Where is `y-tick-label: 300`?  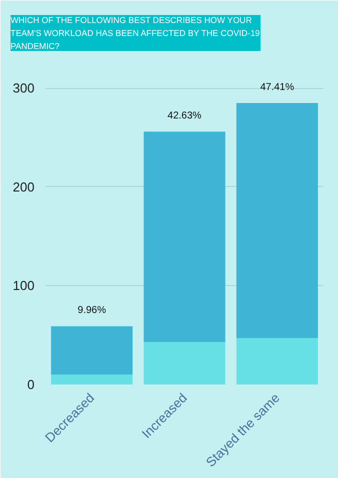
y-tick-label: 300 is located at coordinates (23, 88).